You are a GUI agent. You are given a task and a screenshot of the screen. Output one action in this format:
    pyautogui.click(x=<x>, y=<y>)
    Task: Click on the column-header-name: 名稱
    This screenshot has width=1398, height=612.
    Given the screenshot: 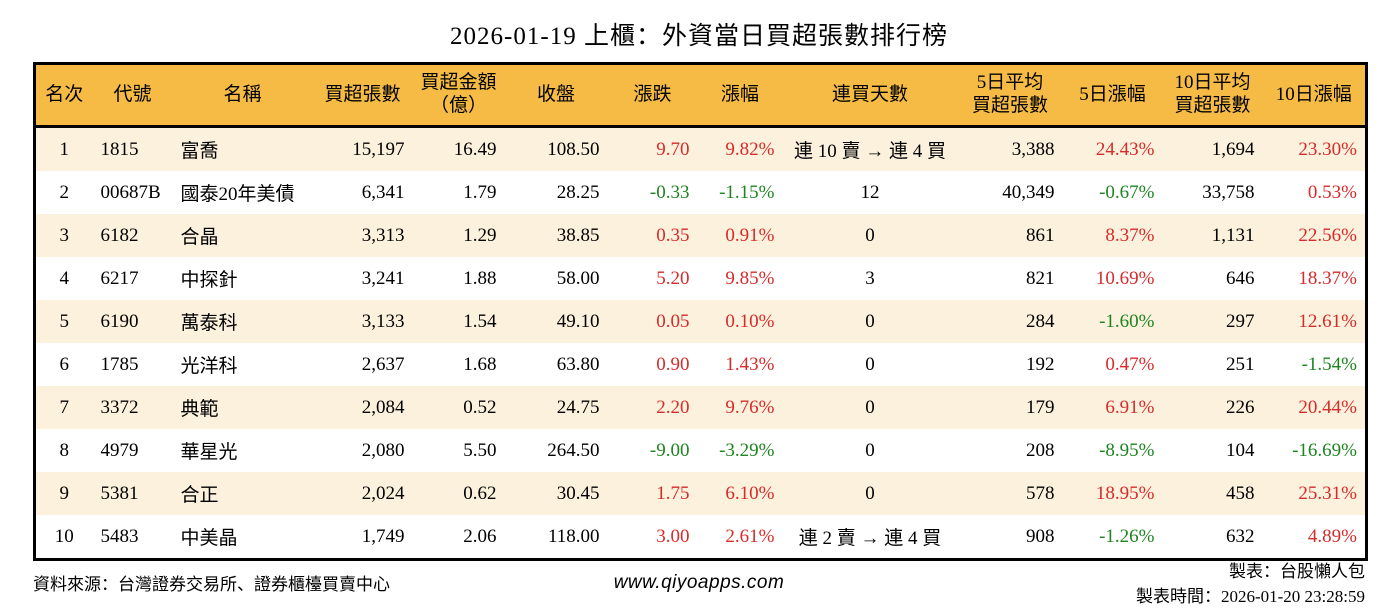 What is the action you would take?
    pyautogui.click(x=242, y=95)
    